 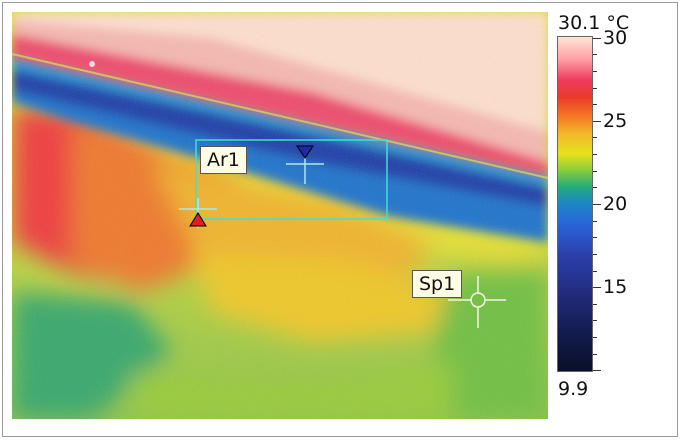 I want to click on scale-ticks: 30 25 20 15, so click(x=618, y=199).